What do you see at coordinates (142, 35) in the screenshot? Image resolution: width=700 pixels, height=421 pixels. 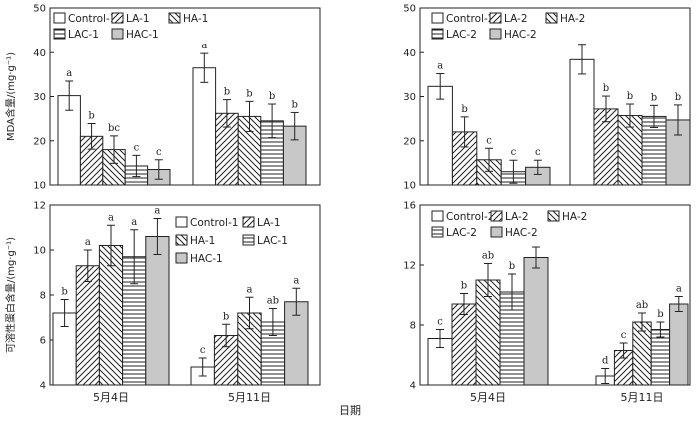 I see `legend-label: HAC-1` at bounding box center [142, 35].